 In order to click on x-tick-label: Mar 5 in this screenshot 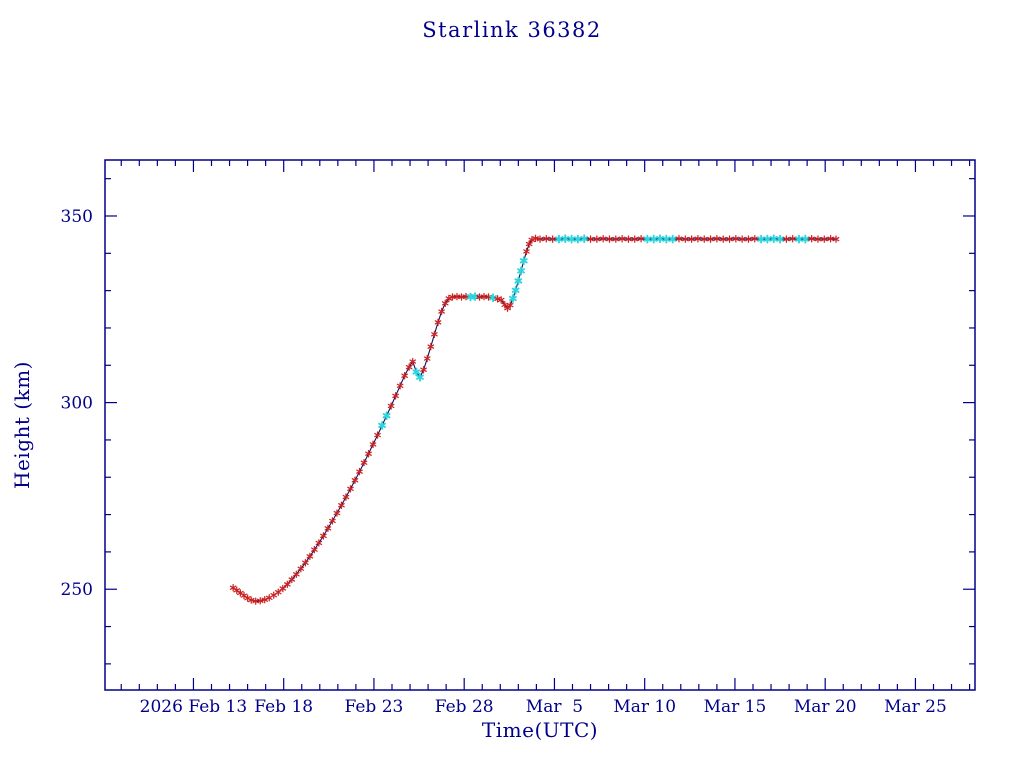, I will do `click(554, 707)`.